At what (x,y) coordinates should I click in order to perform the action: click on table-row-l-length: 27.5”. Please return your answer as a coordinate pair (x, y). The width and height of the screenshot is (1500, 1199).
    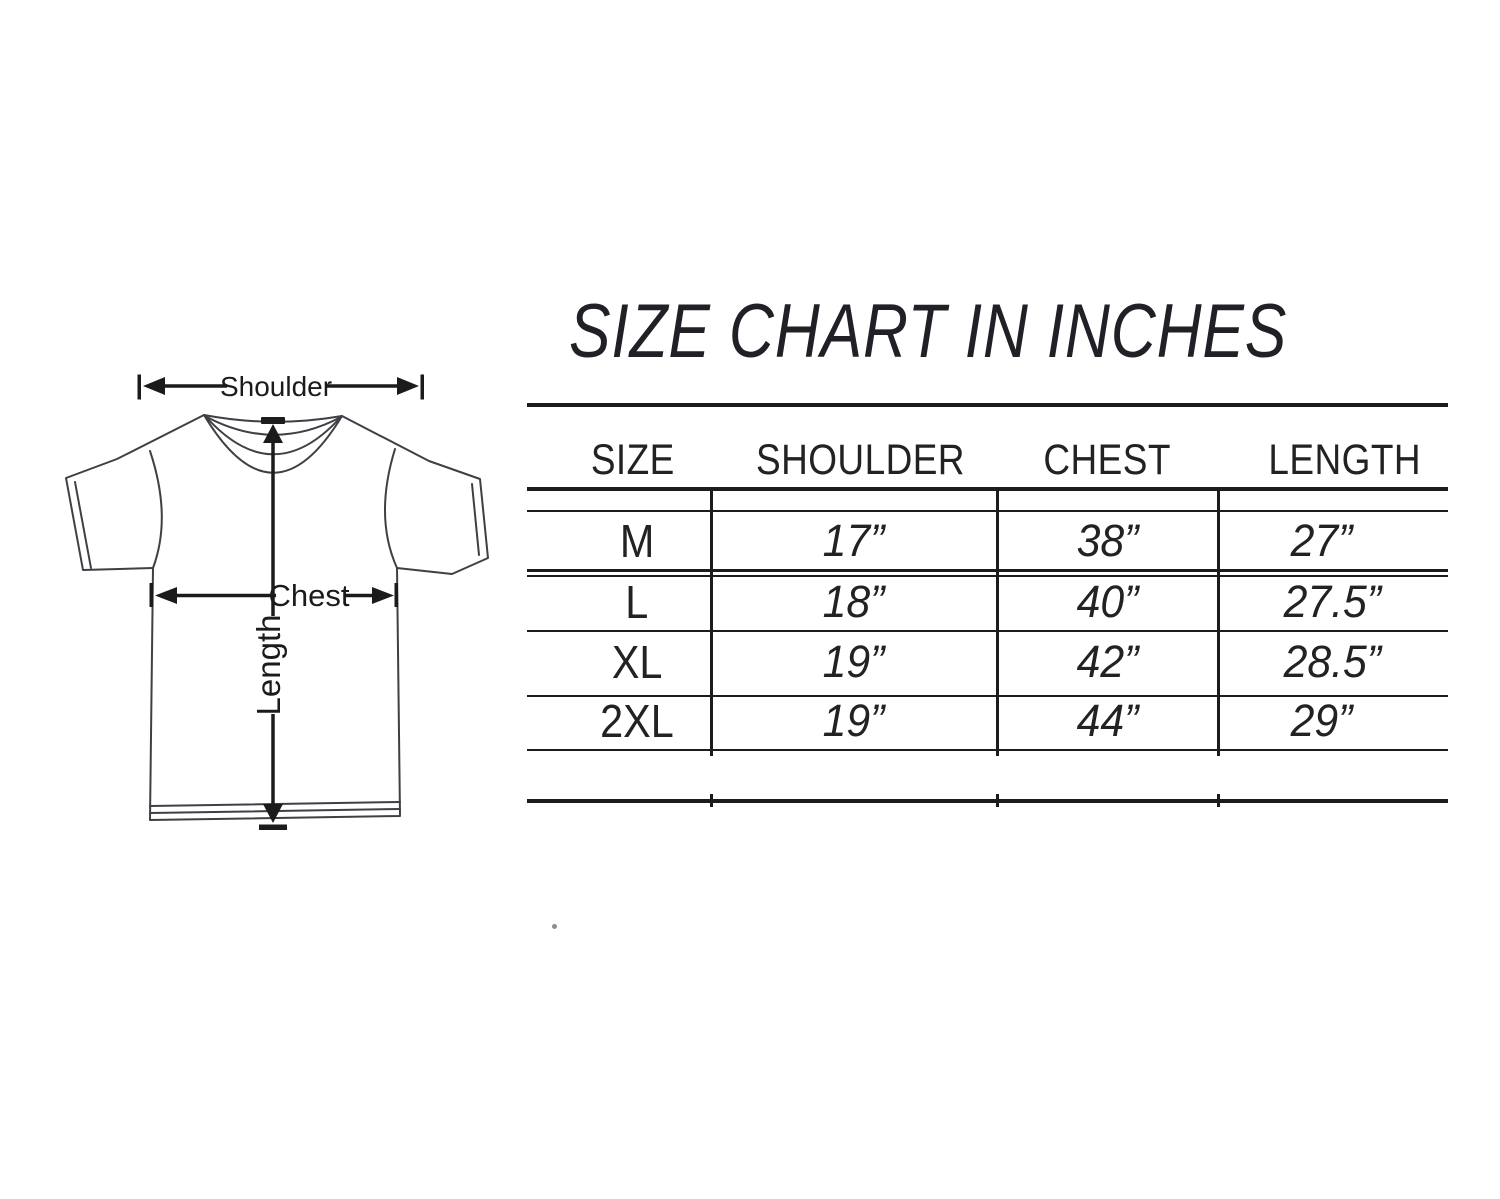
    Looking at the image, I should click on (1332, 602).